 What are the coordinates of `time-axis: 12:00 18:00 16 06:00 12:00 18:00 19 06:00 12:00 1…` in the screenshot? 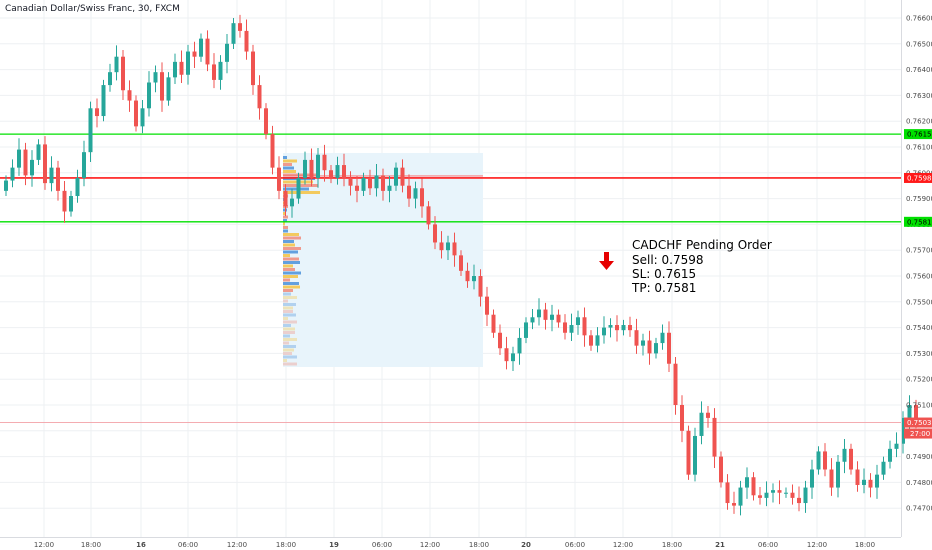 It's located at (450, 543).